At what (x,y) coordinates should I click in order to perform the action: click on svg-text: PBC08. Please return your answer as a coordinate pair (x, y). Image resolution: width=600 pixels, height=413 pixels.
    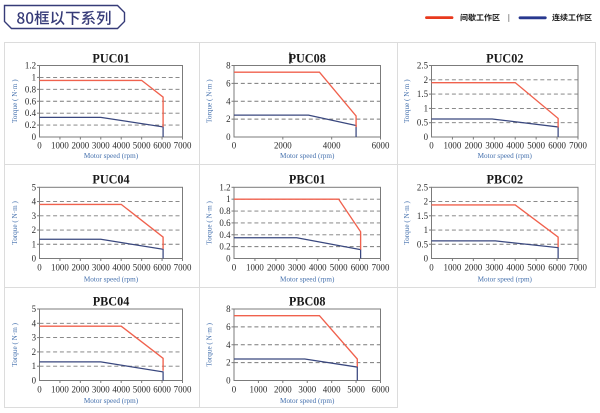
    Looking at the image, I should click on (307, 301).